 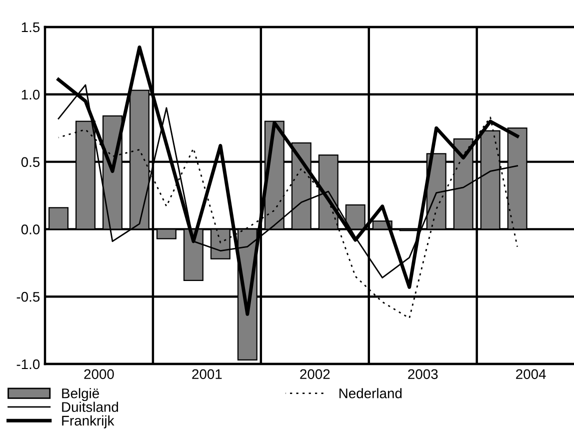 What do you see at coordinates (31, 27) in the screenshot?
I see `y-tick-label: 1.5` at bounding box center [31, 27].